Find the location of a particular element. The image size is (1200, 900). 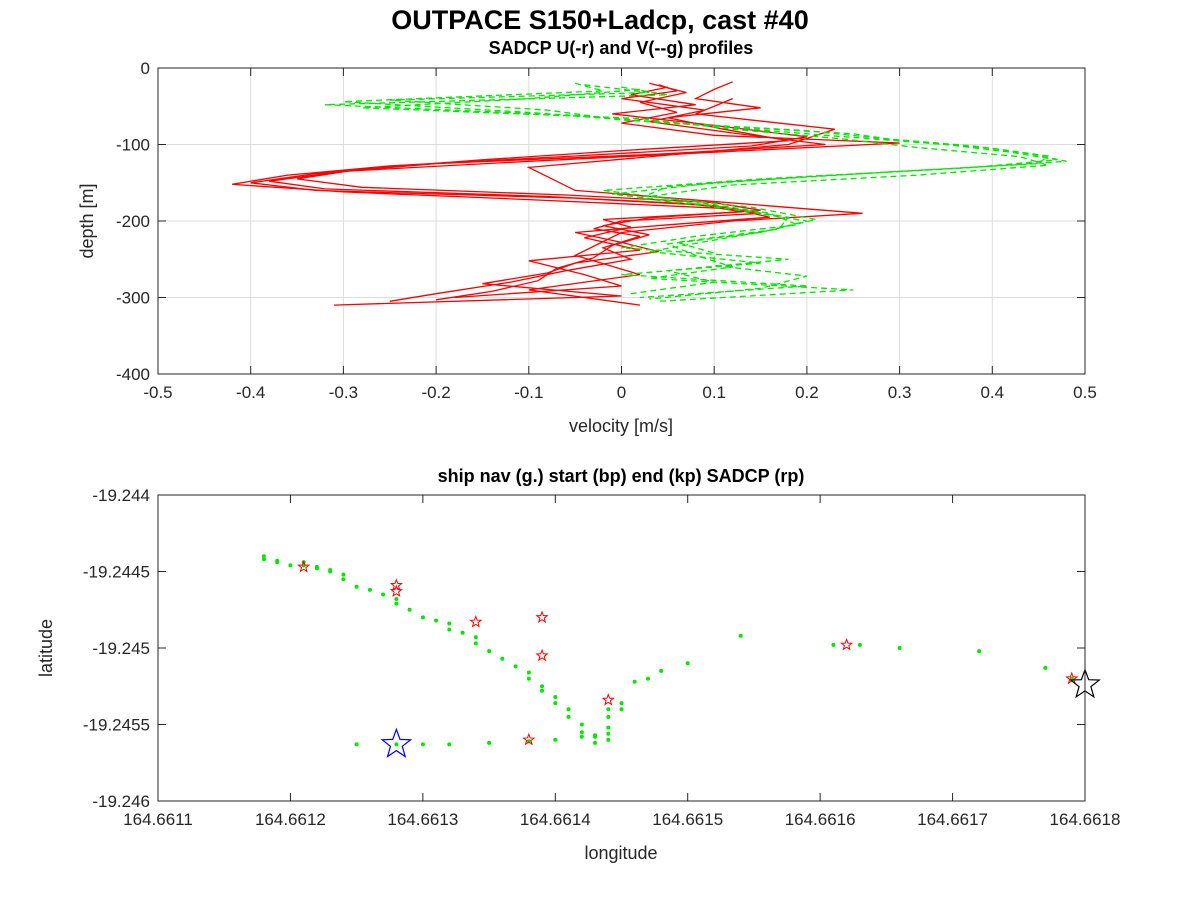

nav-ytick-label: -19.246 is located at coordinates (121, 801).